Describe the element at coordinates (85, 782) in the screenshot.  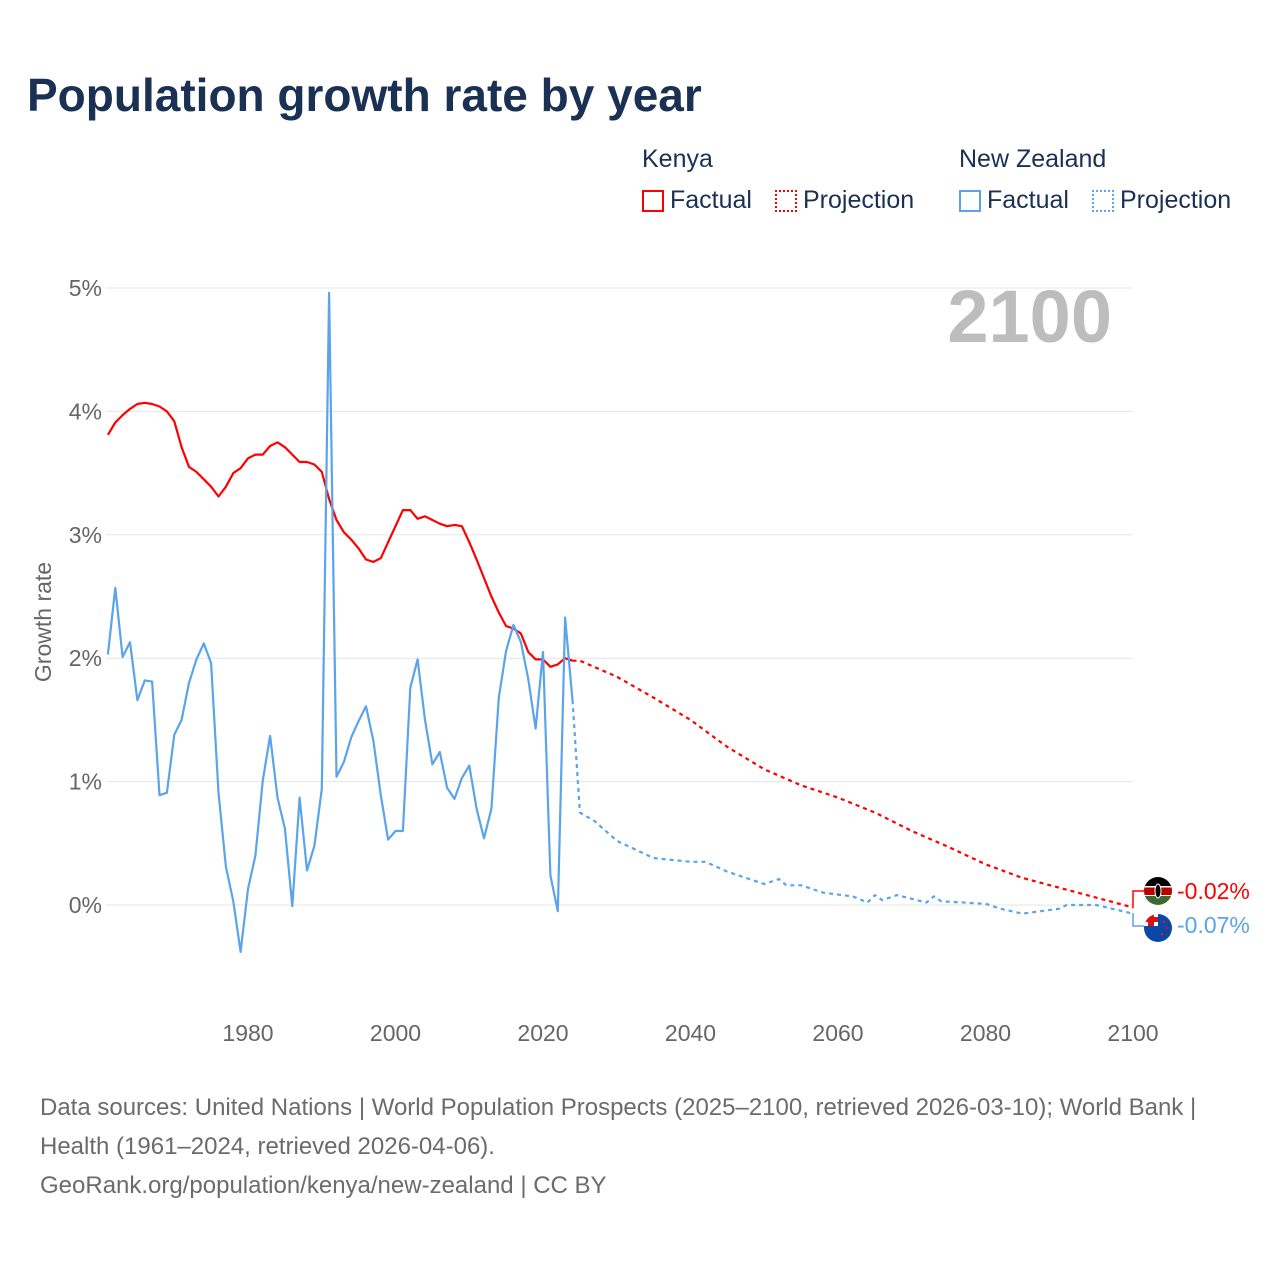
I see `y-tick-label: 1%` at that location.